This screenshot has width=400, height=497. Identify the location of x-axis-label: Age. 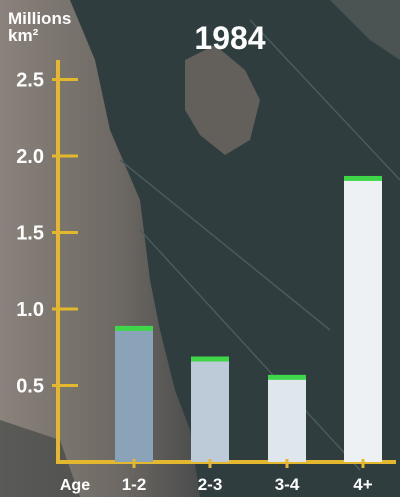
(75, 485).